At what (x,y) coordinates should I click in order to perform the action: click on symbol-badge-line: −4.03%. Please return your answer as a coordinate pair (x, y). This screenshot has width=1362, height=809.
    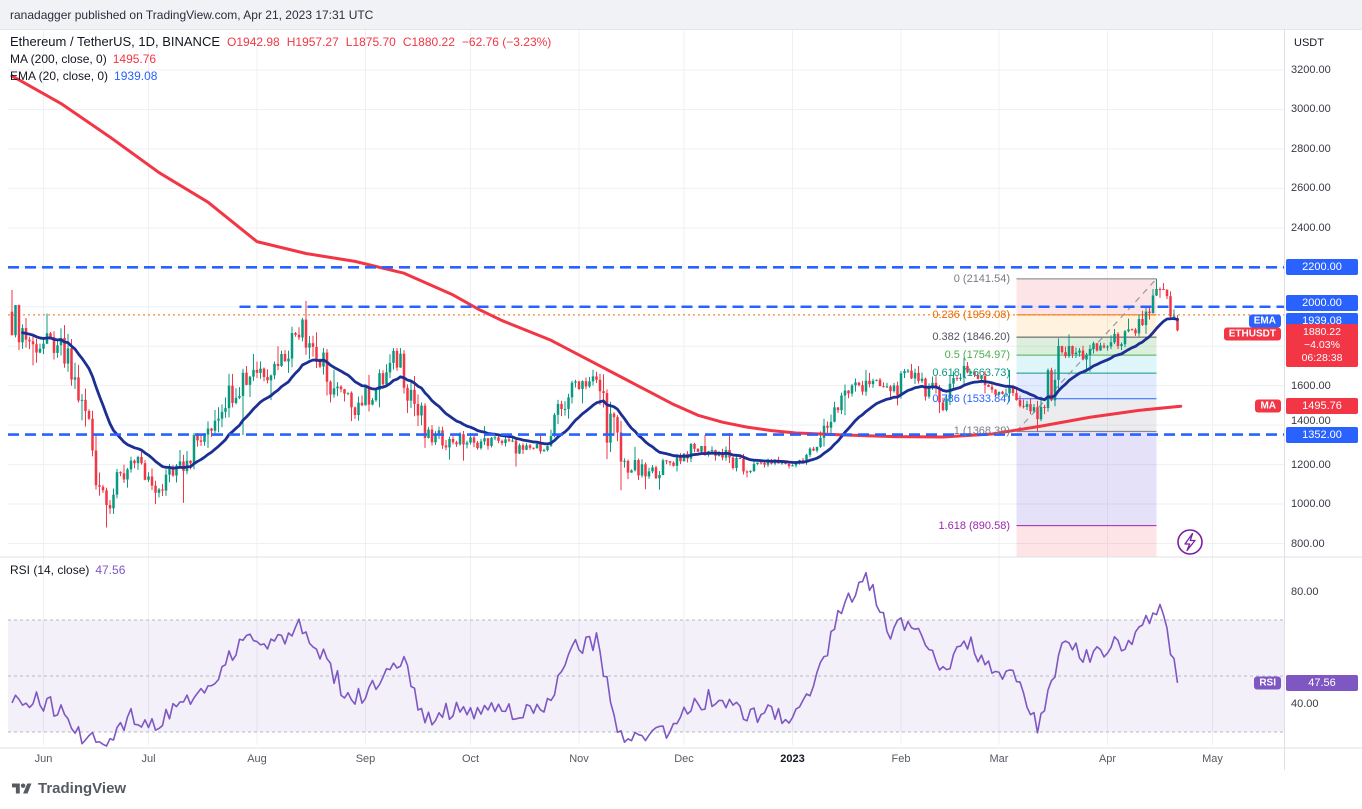
    Looking at the image, I should click on (1322, 345).